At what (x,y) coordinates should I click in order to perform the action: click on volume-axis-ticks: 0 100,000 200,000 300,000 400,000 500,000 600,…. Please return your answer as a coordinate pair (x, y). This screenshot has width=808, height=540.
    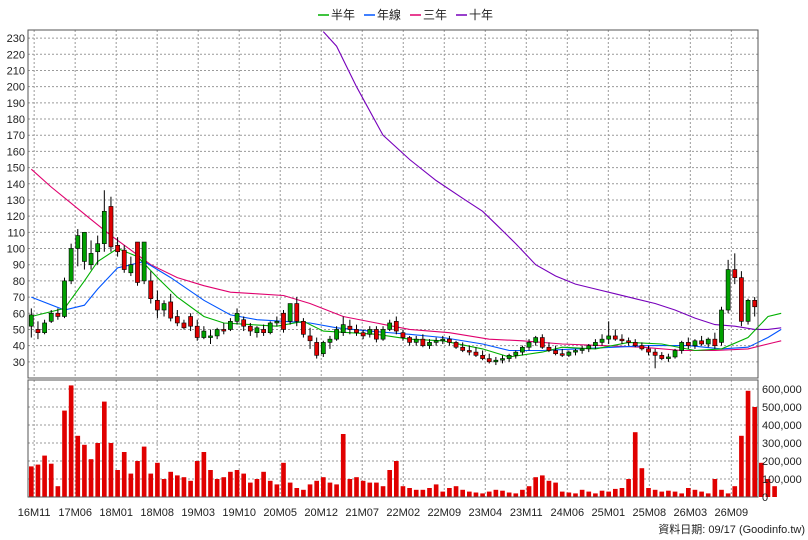
    Looking at the image, I should click on (782, 444).